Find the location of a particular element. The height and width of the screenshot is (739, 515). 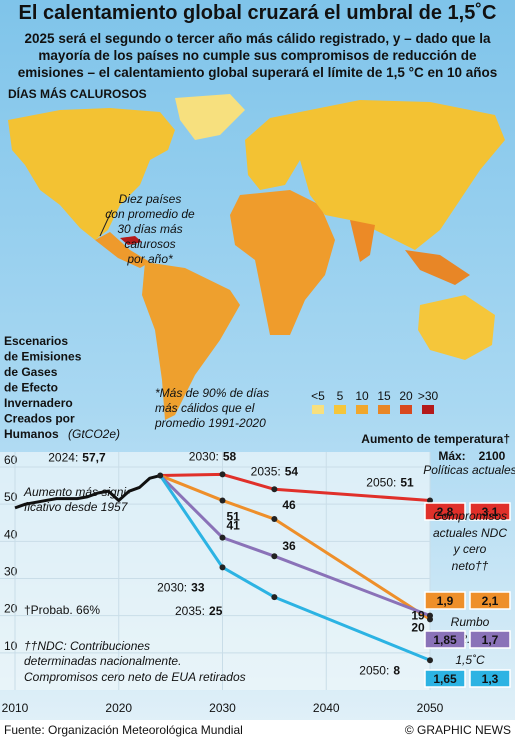

south-america is located at coordinates (191, 341).